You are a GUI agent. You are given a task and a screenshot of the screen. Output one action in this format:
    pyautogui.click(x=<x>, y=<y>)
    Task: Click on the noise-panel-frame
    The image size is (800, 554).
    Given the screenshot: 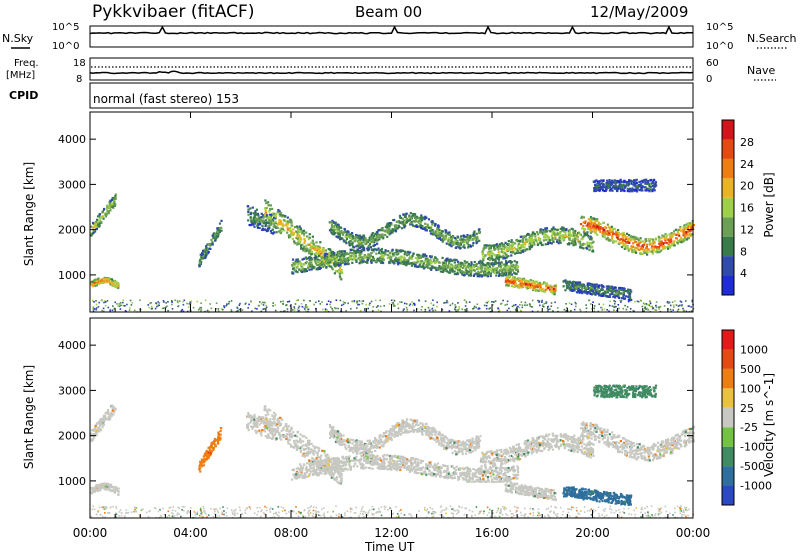 What is the action you would take?
    pyautogui.click(x=391, y=36)
    